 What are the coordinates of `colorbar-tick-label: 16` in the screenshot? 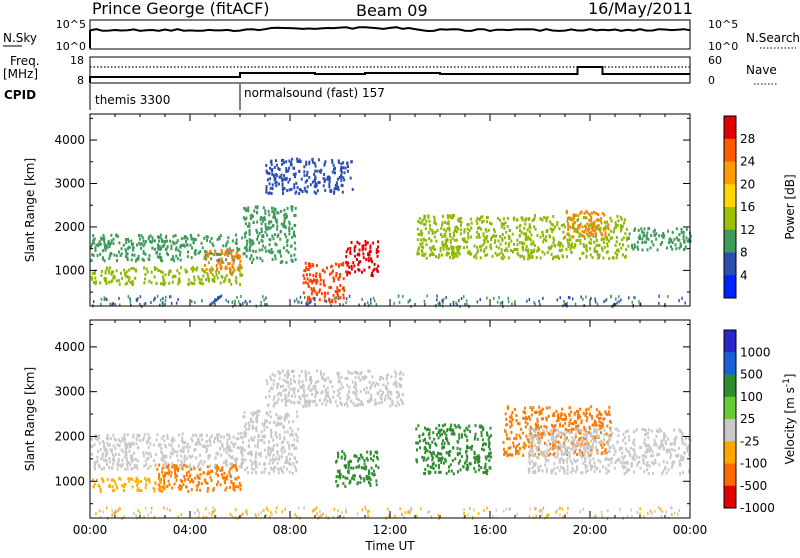 It's located at (747, 207).